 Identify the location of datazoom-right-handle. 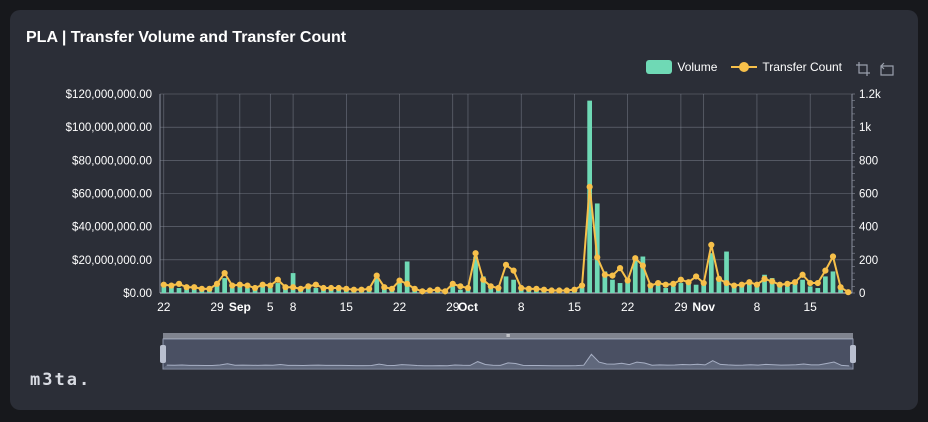
(853, 354).